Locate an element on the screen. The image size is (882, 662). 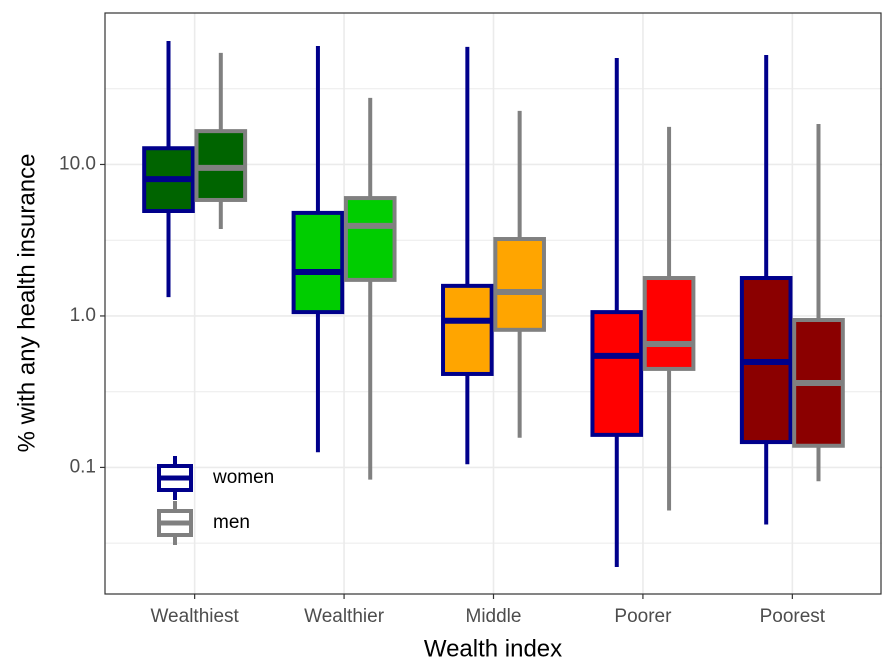
x-axis-title: Wealth index is located at coordinates (493, 648).